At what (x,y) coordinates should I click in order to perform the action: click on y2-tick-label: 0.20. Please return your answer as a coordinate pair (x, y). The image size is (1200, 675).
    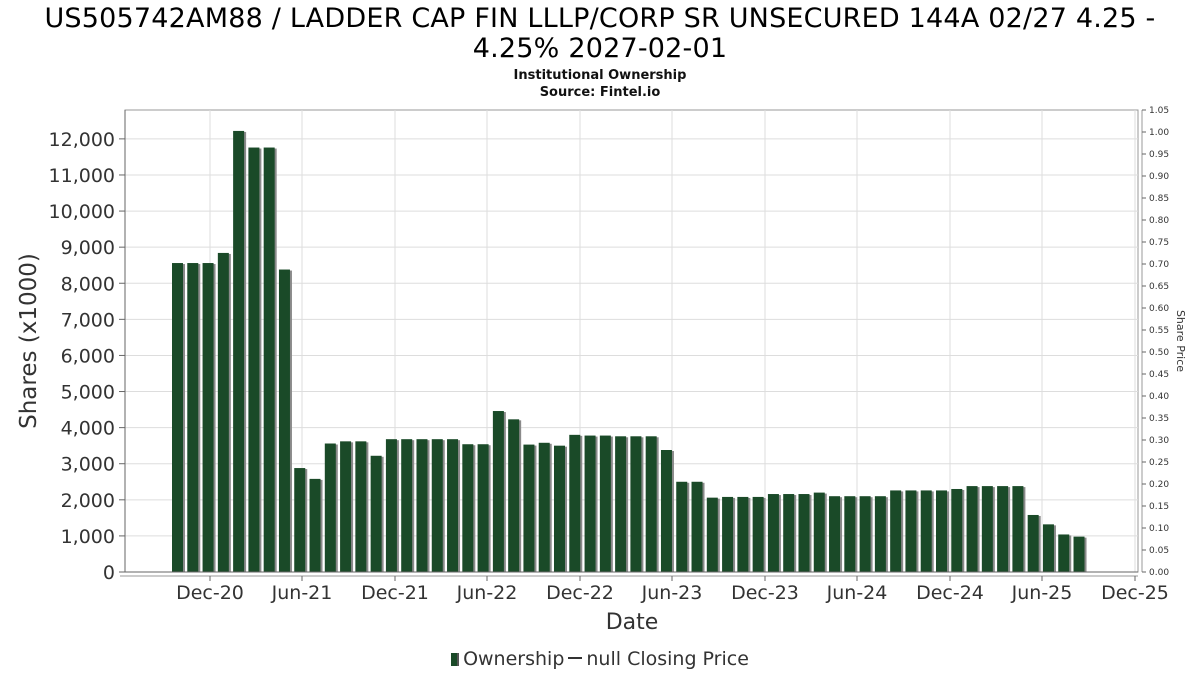
    Looking at the image, I should click on (1159, 485).